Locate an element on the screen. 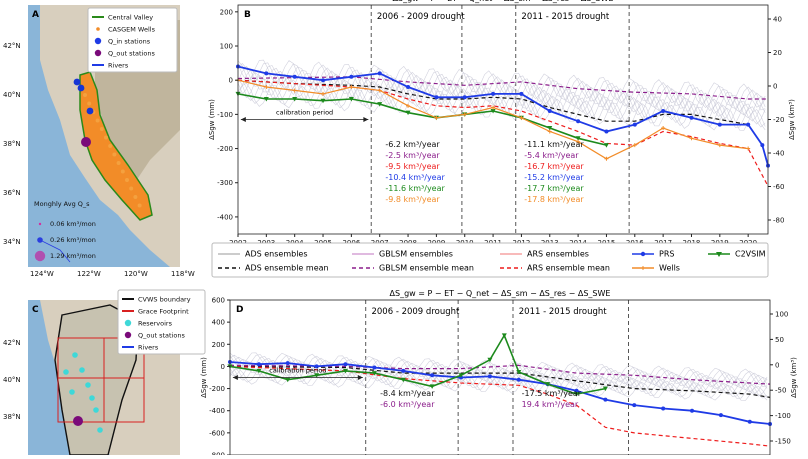 The image size is (808, 459). y-tick-label: -100 is located at coordinates (225, 115).